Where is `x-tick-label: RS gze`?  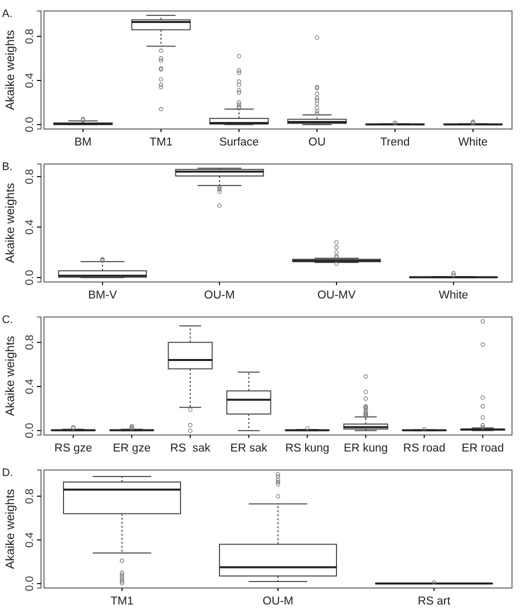
x-tick-label: RS gze is located at coordinates (73, 448).